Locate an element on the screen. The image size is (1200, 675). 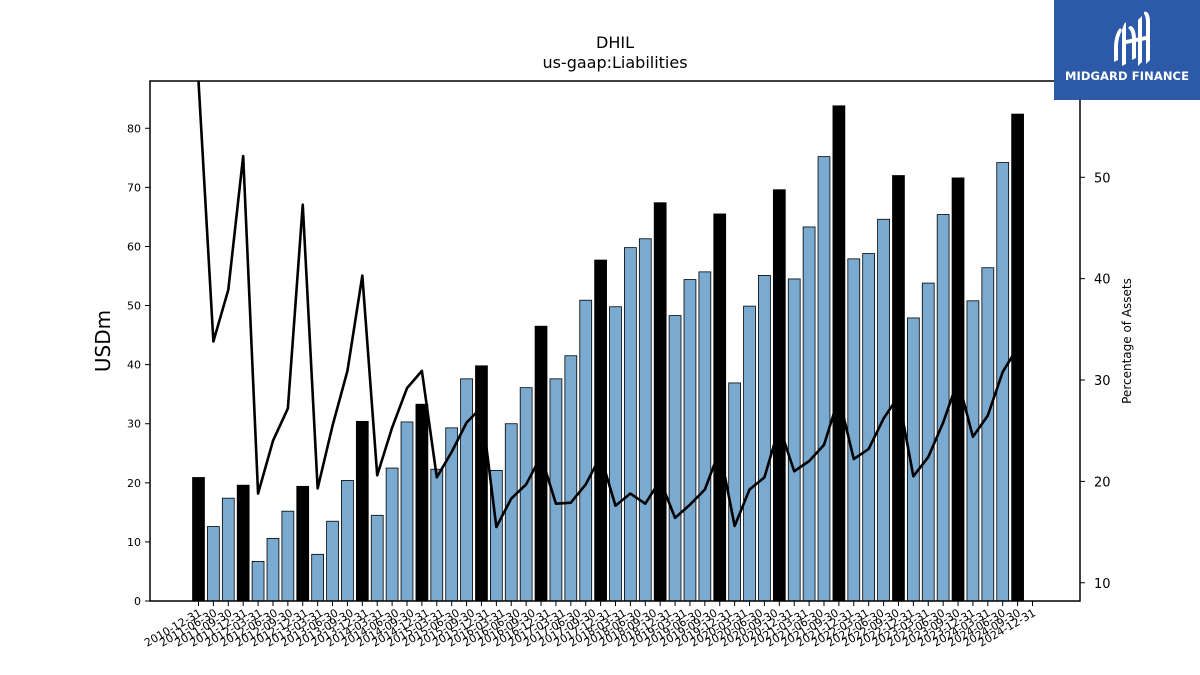
y-tick-label: 70 is located at coordinates (134, 187).